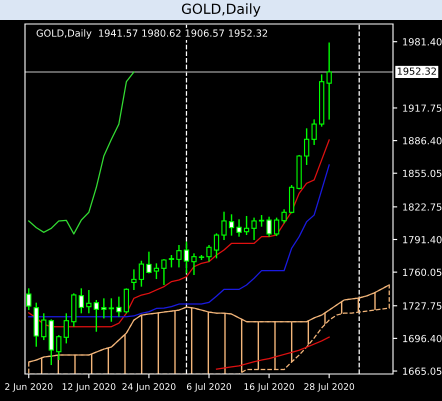 Image resolution: width=442 pixels, height=401 pixels. I want to click on ref-line-label: 1952.32, so click(417, 71).